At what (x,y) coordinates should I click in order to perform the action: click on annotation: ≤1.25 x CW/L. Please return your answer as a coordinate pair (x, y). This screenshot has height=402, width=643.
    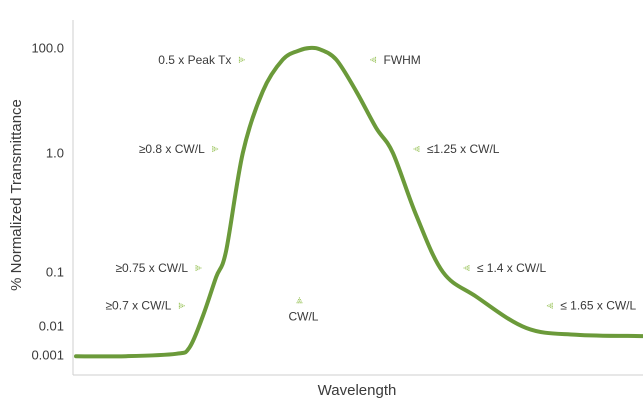
    Looking at the image, I should click on (456, 149).